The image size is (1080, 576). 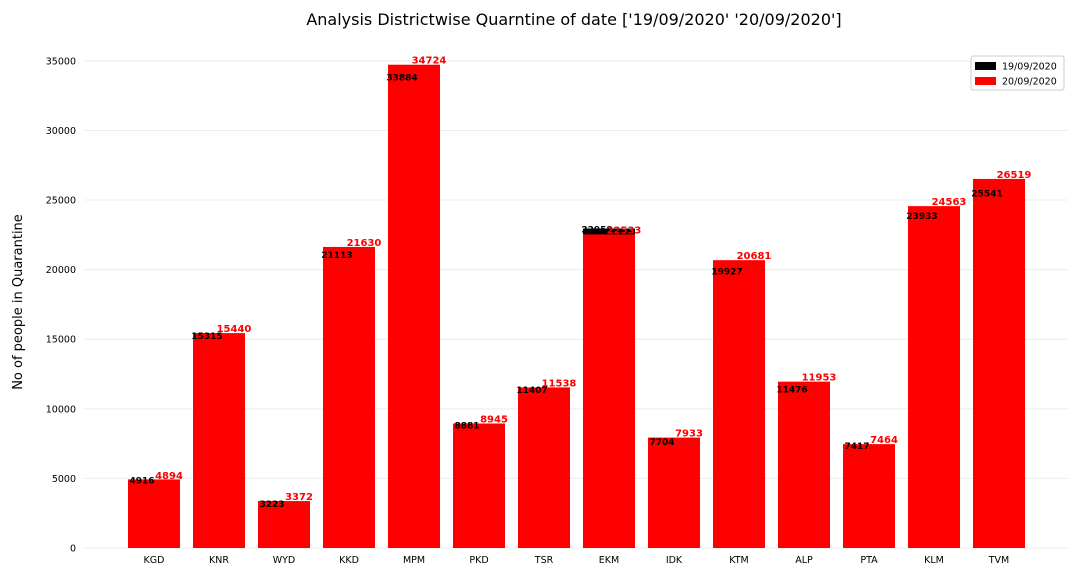 I want to click on data-label-series-2: 15440, so click(x=234, y=329).